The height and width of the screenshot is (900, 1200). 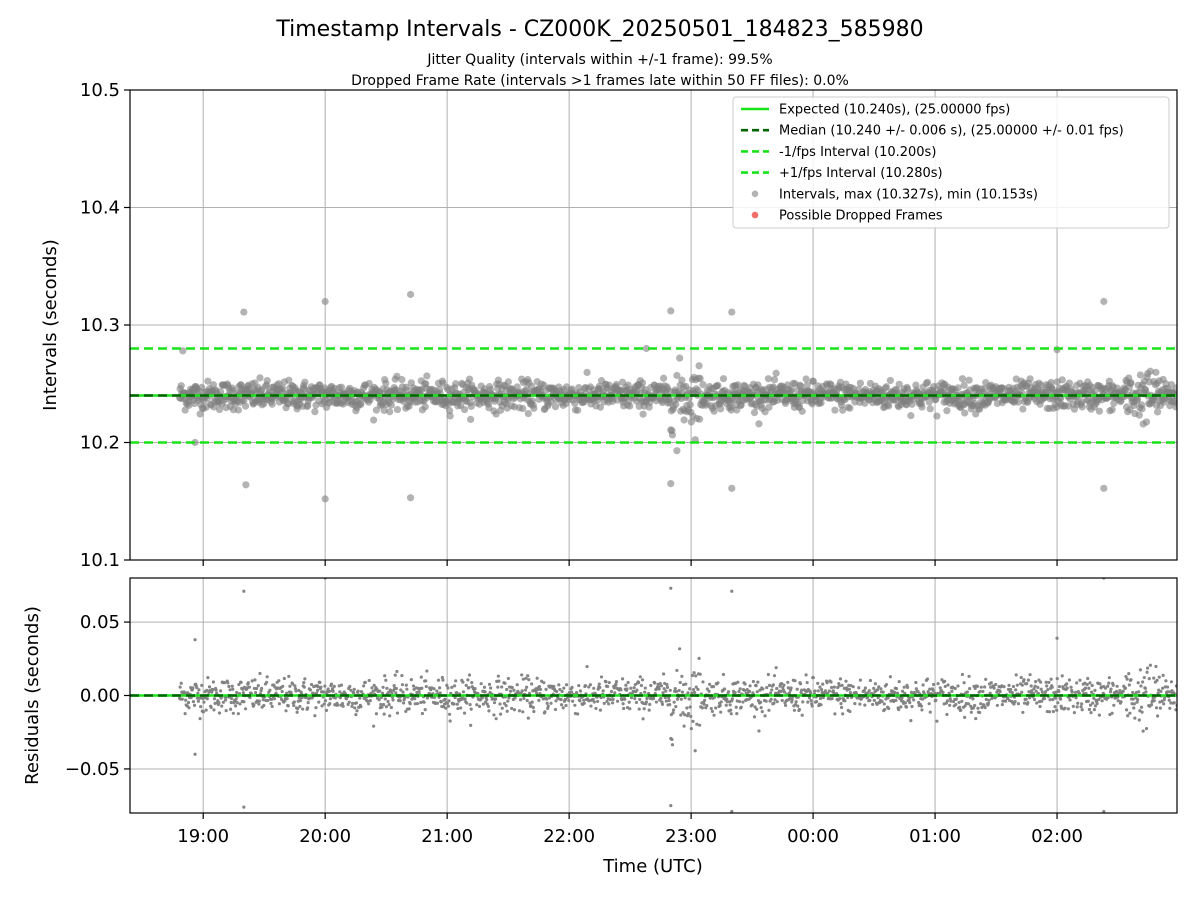 What do you see at coordinates (100, 325) in the screenshot?
I see `y-tick-label: 10.3` at bounding box center [100, 325].